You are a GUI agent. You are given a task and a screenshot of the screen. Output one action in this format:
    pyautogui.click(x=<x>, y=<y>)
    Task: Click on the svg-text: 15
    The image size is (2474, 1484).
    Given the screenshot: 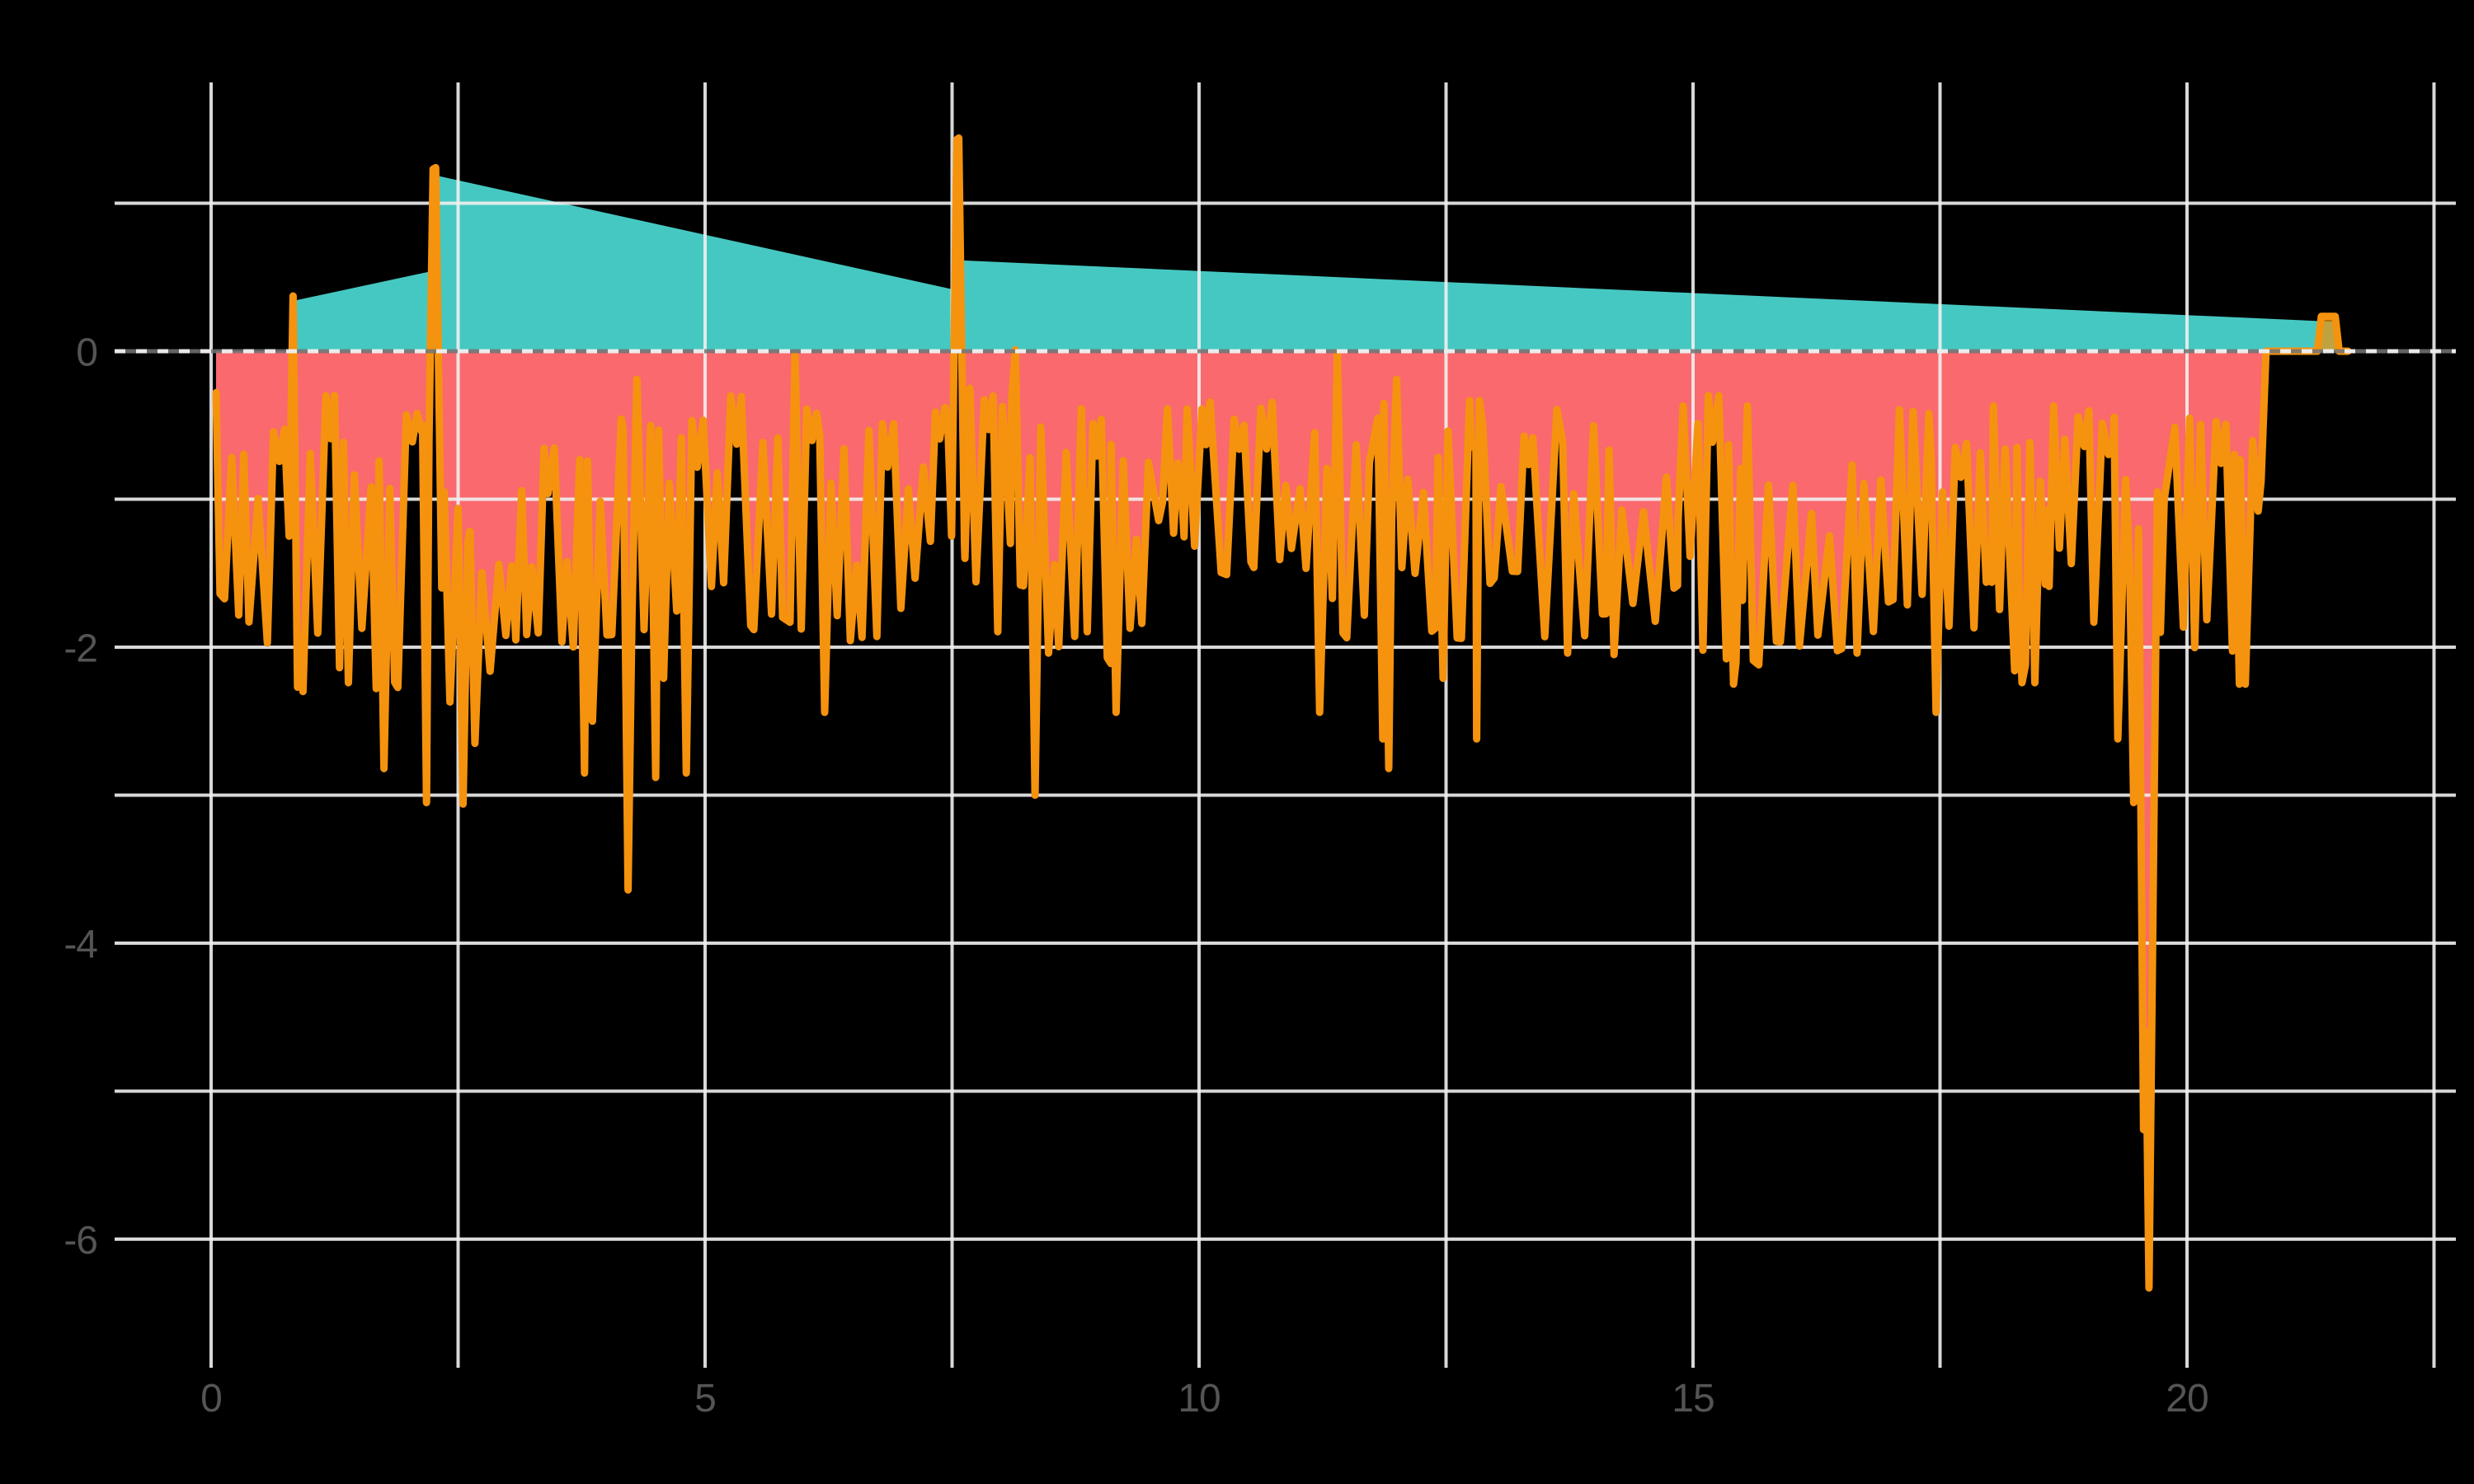 What is the action you would take?
    pyautogui.click(x=1693, y=1399)
    